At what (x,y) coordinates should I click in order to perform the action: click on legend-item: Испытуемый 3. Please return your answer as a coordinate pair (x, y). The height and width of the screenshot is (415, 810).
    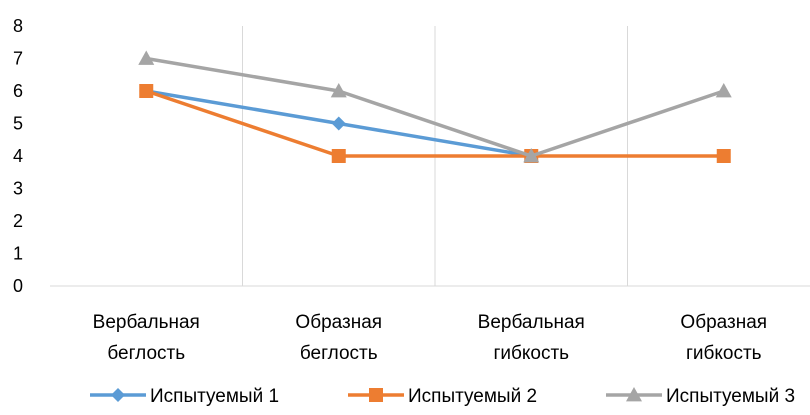
    Looking at the image, I should click on (700, 396).